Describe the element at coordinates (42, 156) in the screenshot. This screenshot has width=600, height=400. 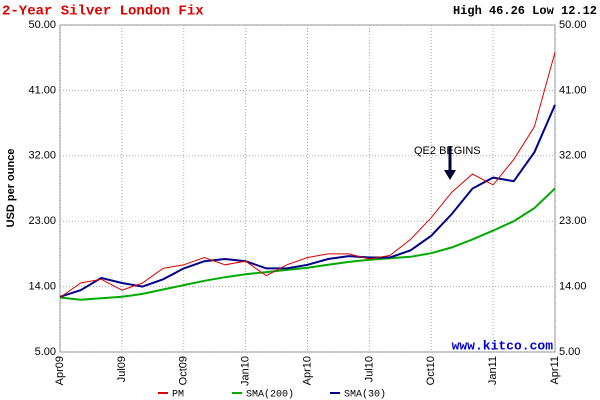
I see `y-tick-label: 32.00` at that location.